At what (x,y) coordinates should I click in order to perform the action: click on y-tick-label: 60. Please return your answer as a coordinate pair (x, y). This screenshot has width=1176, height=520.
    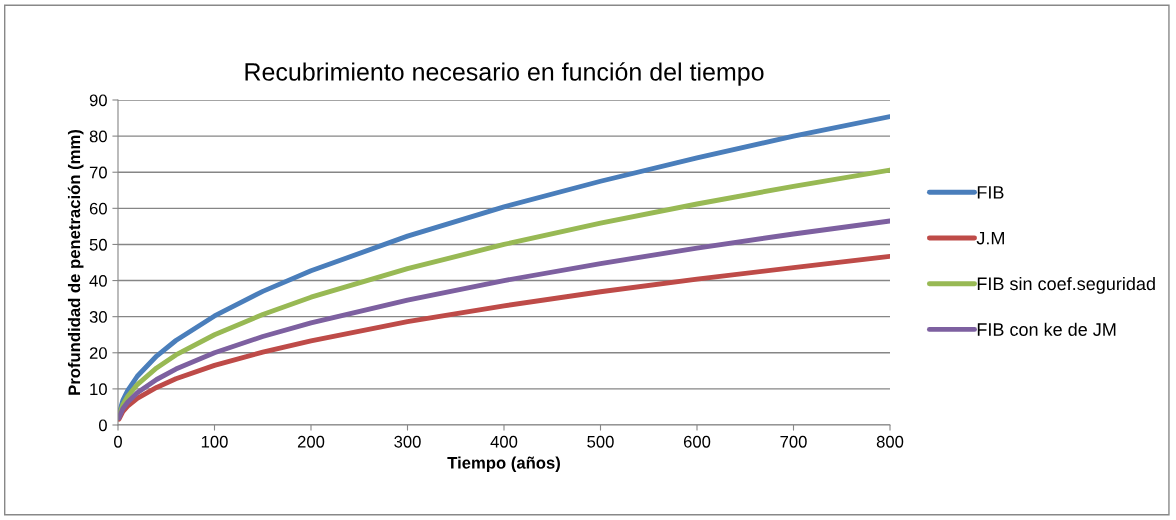
    Looking at the image, I should click on (98, 208).